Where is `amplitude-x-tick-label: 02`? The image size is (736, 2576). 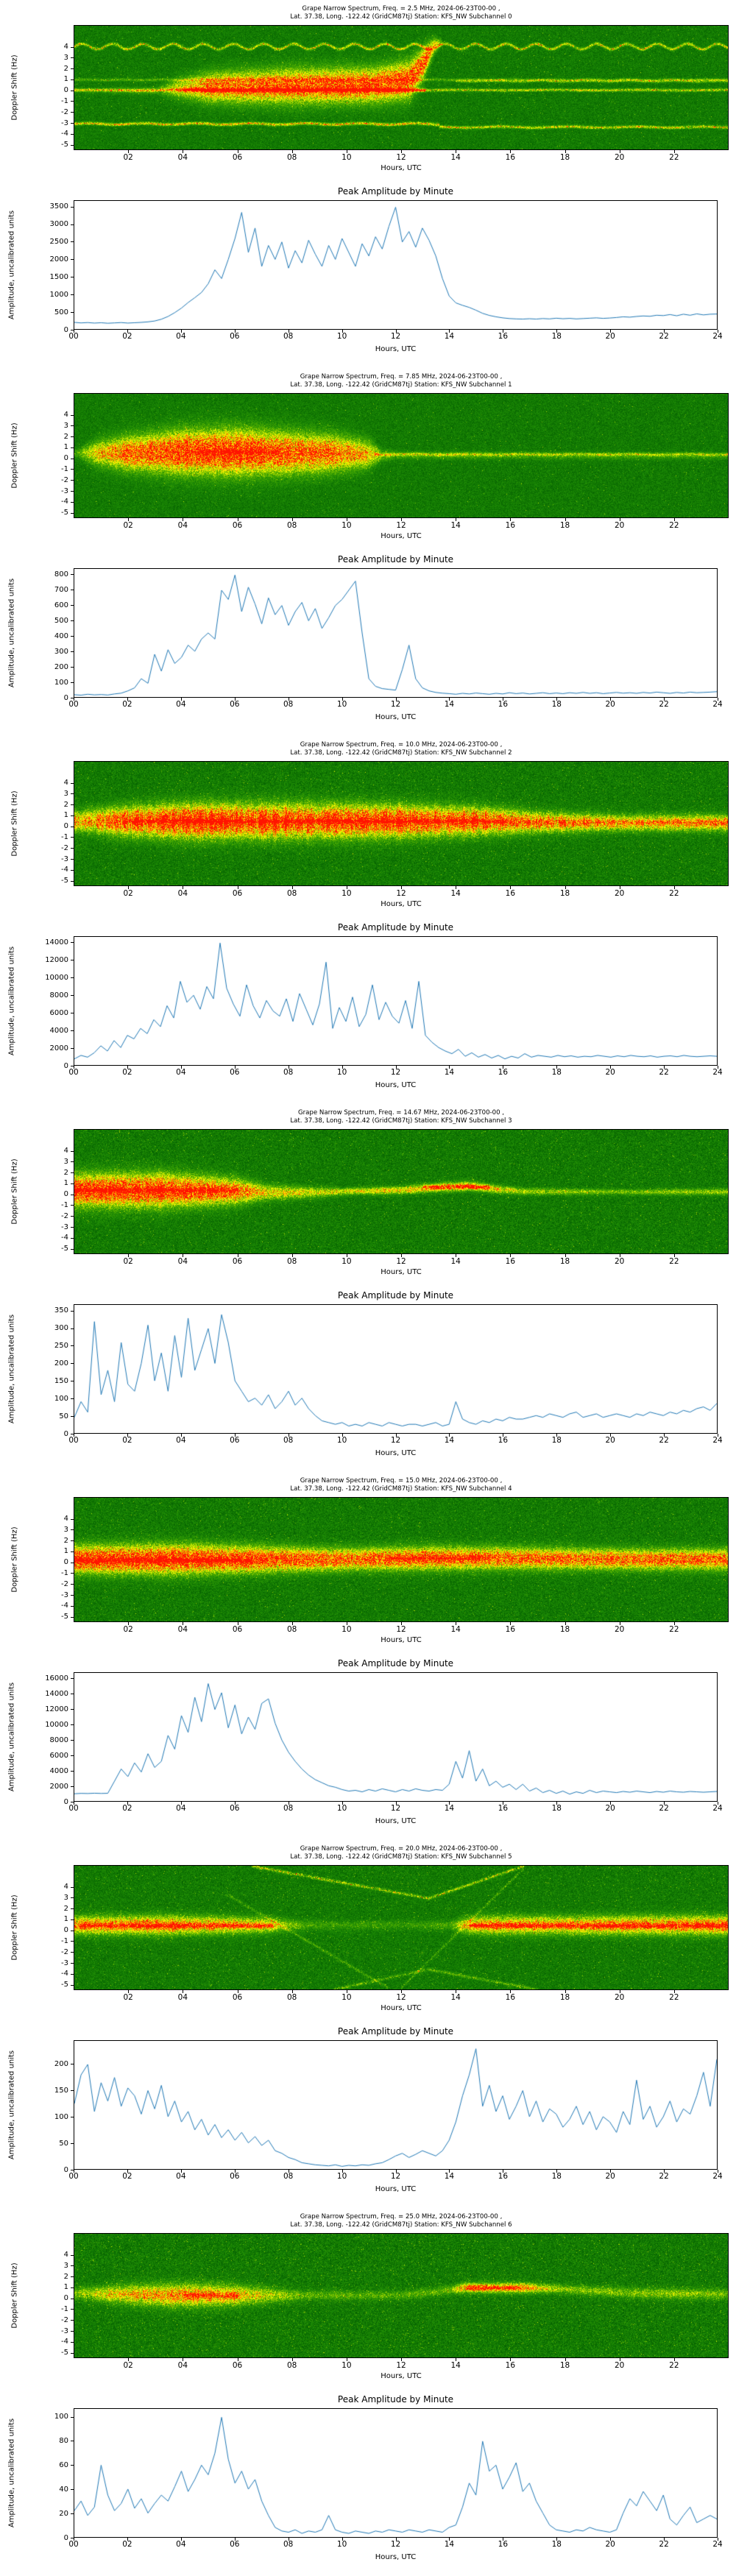 amplitude-x-tick-label: 02 is located at coordinates (127, 336).